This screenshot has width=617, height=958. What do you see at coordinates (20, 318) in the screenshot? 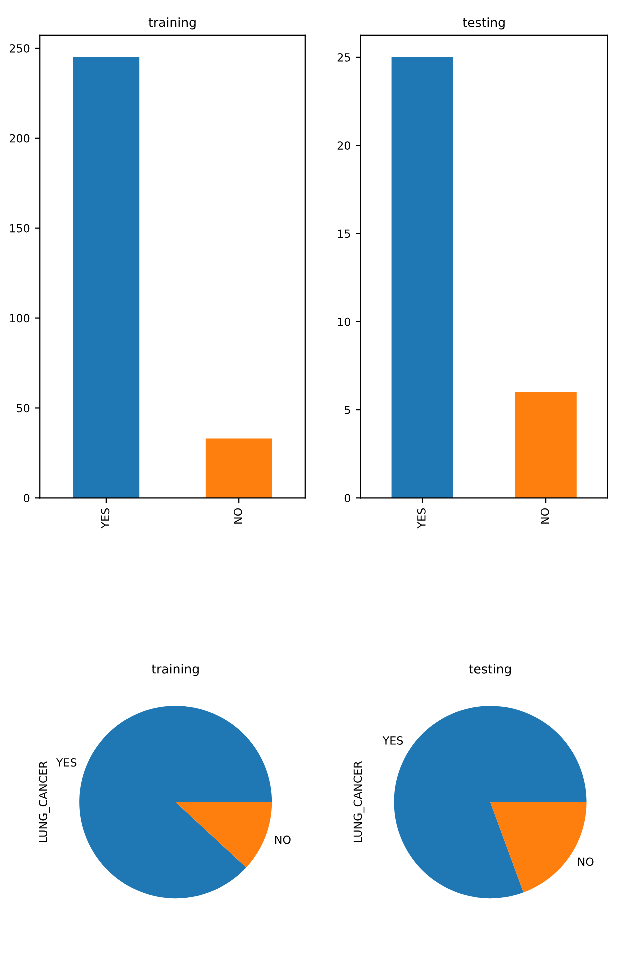
I see `y-tick-label: 100` at bounding box center [20, 318].